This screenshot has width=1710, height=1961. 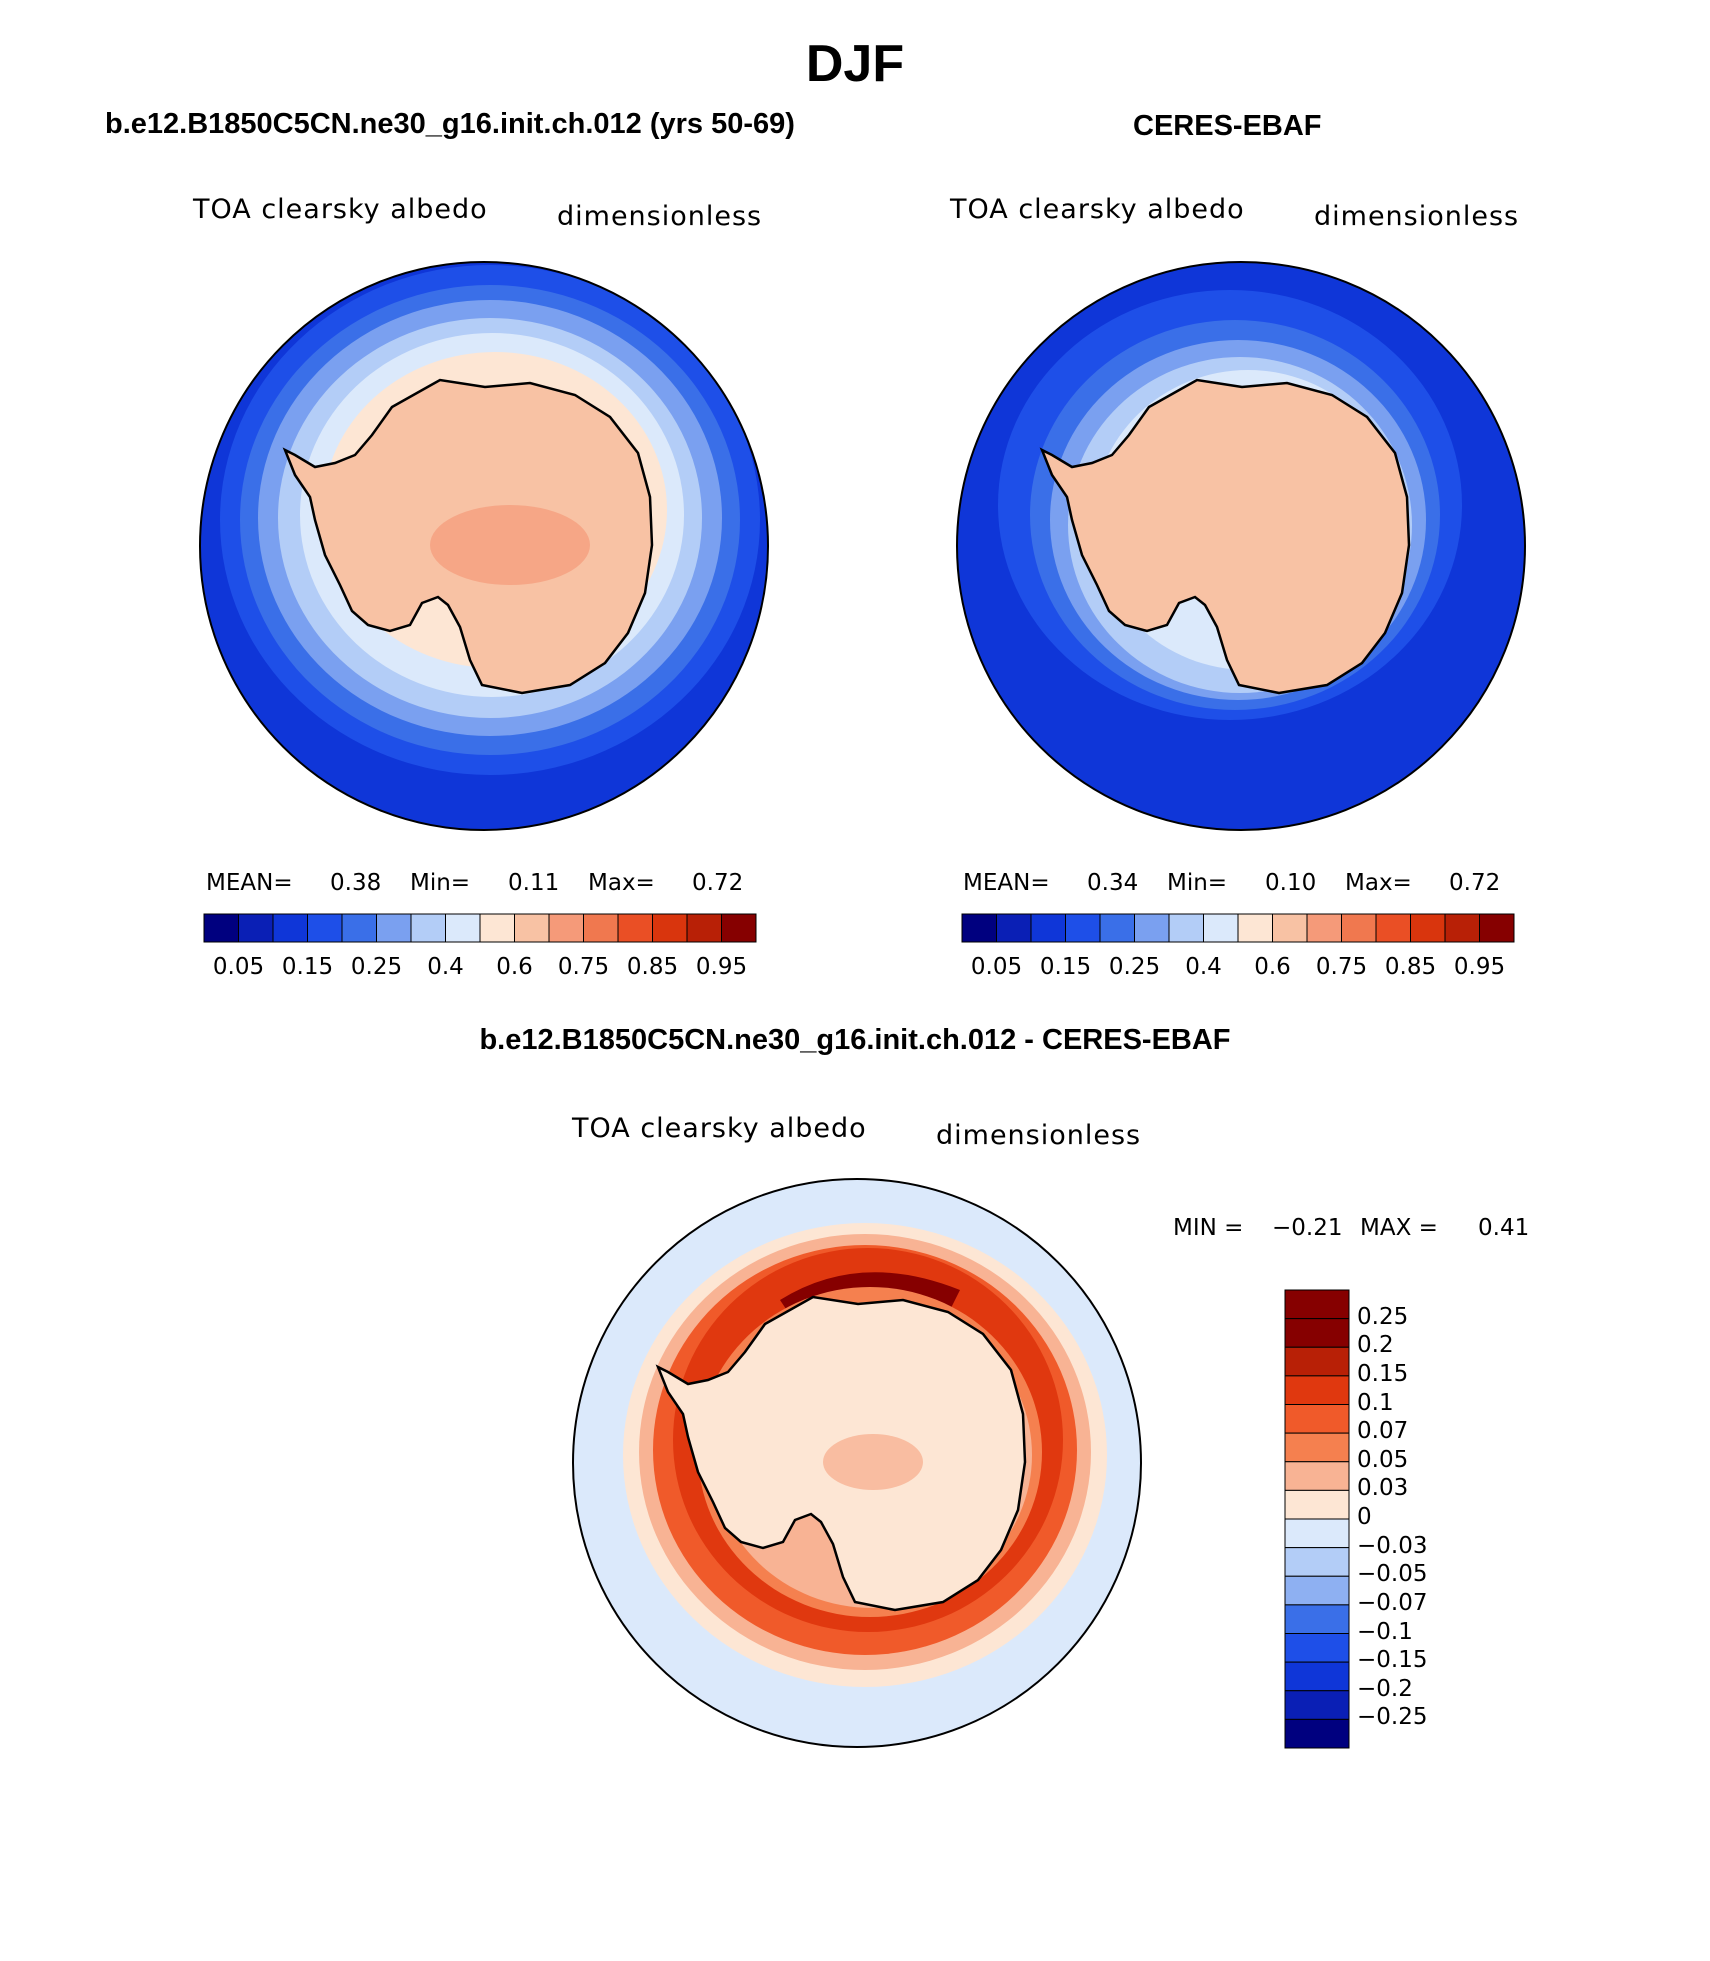 I want to click on panel1-mean-value: 0.38, so click(x=356, y=883).